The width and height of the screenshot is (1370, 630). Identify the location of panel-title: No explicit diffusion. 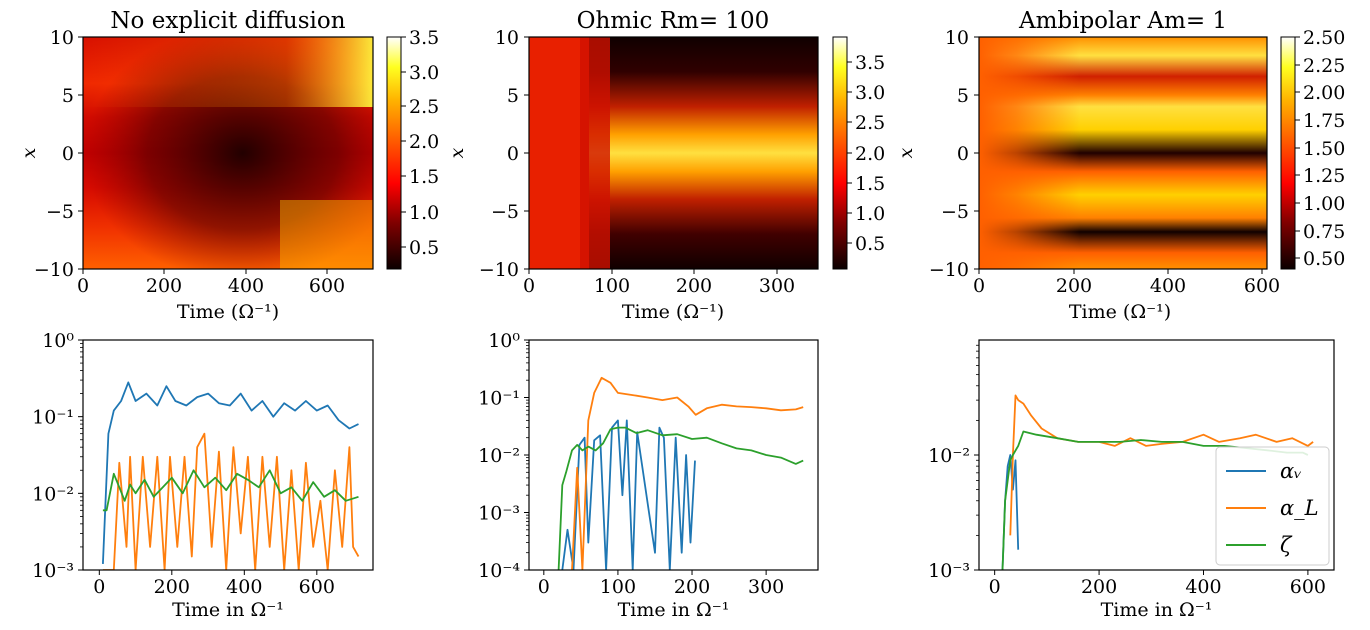
(227, 21).